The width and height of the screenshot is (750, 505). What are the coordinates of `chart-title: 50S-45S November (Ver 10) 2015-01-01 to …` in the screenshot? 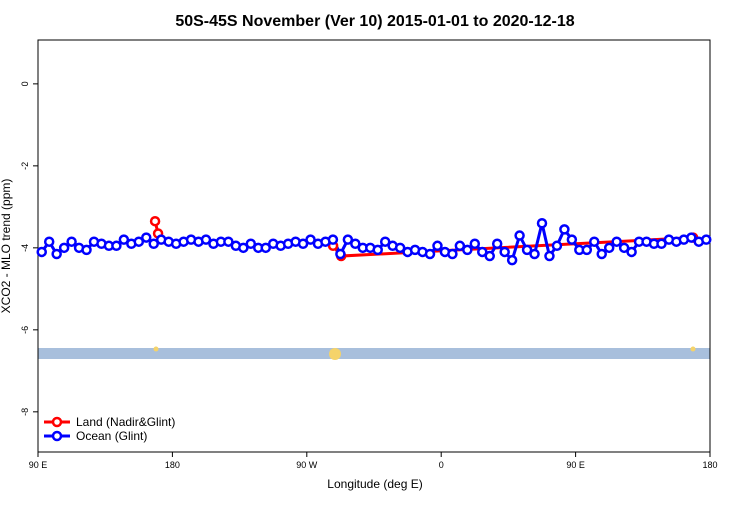 It's located at (374, 21).